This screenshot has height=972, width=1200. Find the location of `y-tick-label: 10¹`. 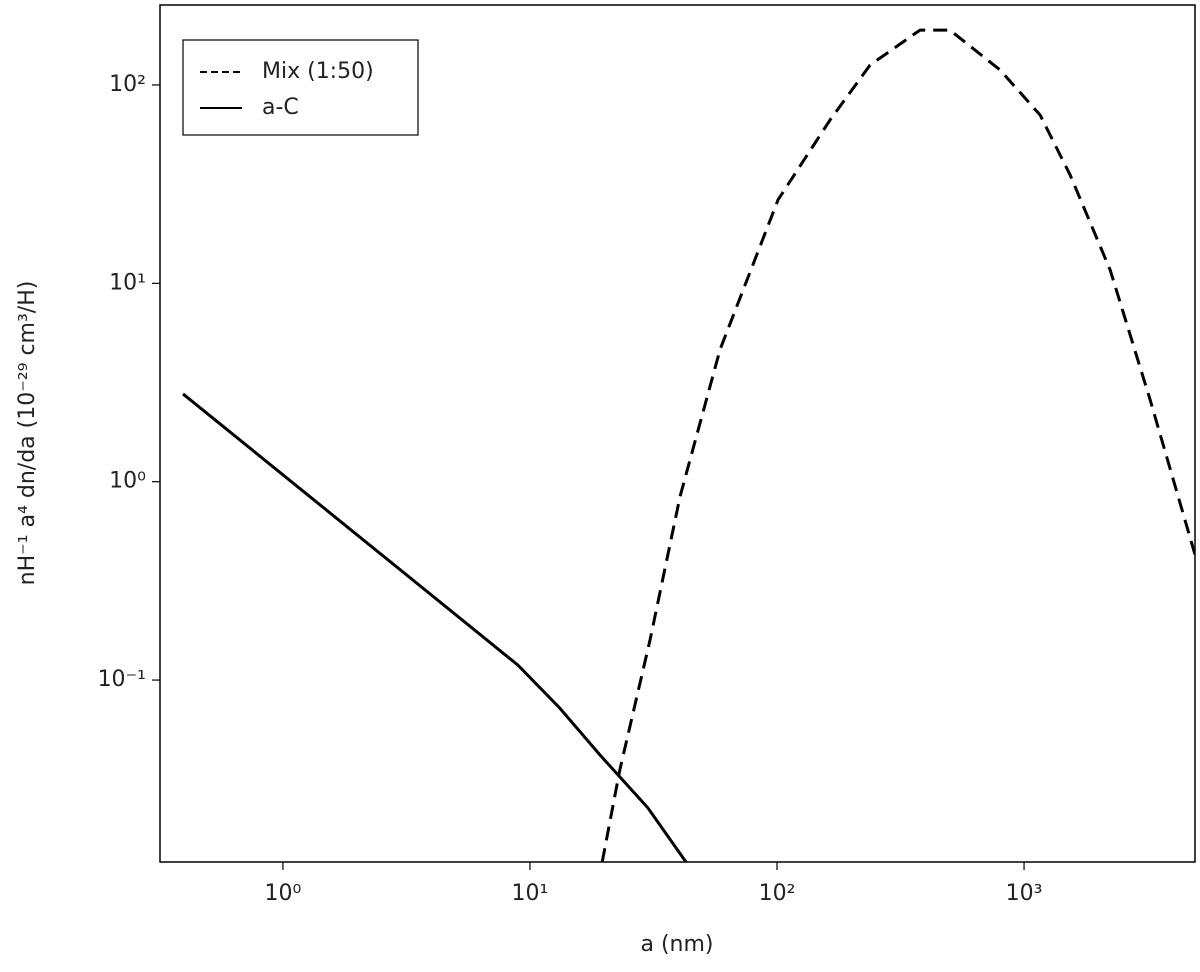

y-tick-label: 10¹ is located at coordinates (127, 282).